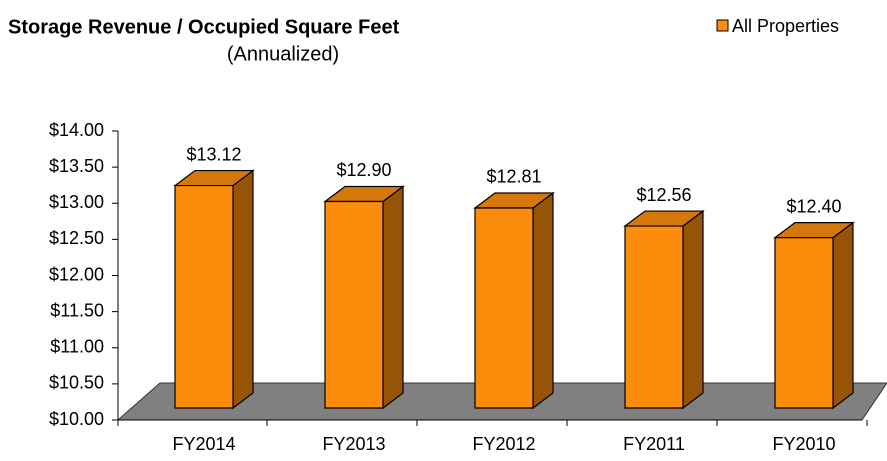  I want to click on value-label: $12.56, so click(663, 195).